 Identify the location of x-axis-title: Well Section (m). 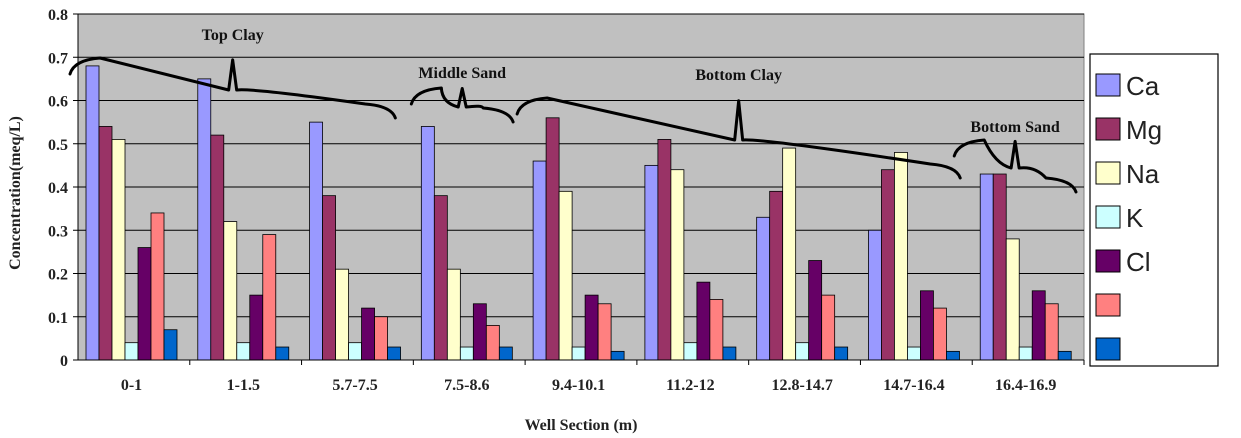
(581, 425).